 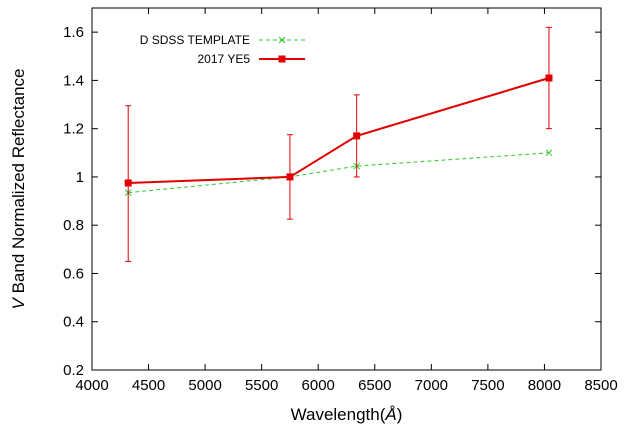 I want to click on x-axis-label: Wavelength(Å), so click(x=347, y=414).